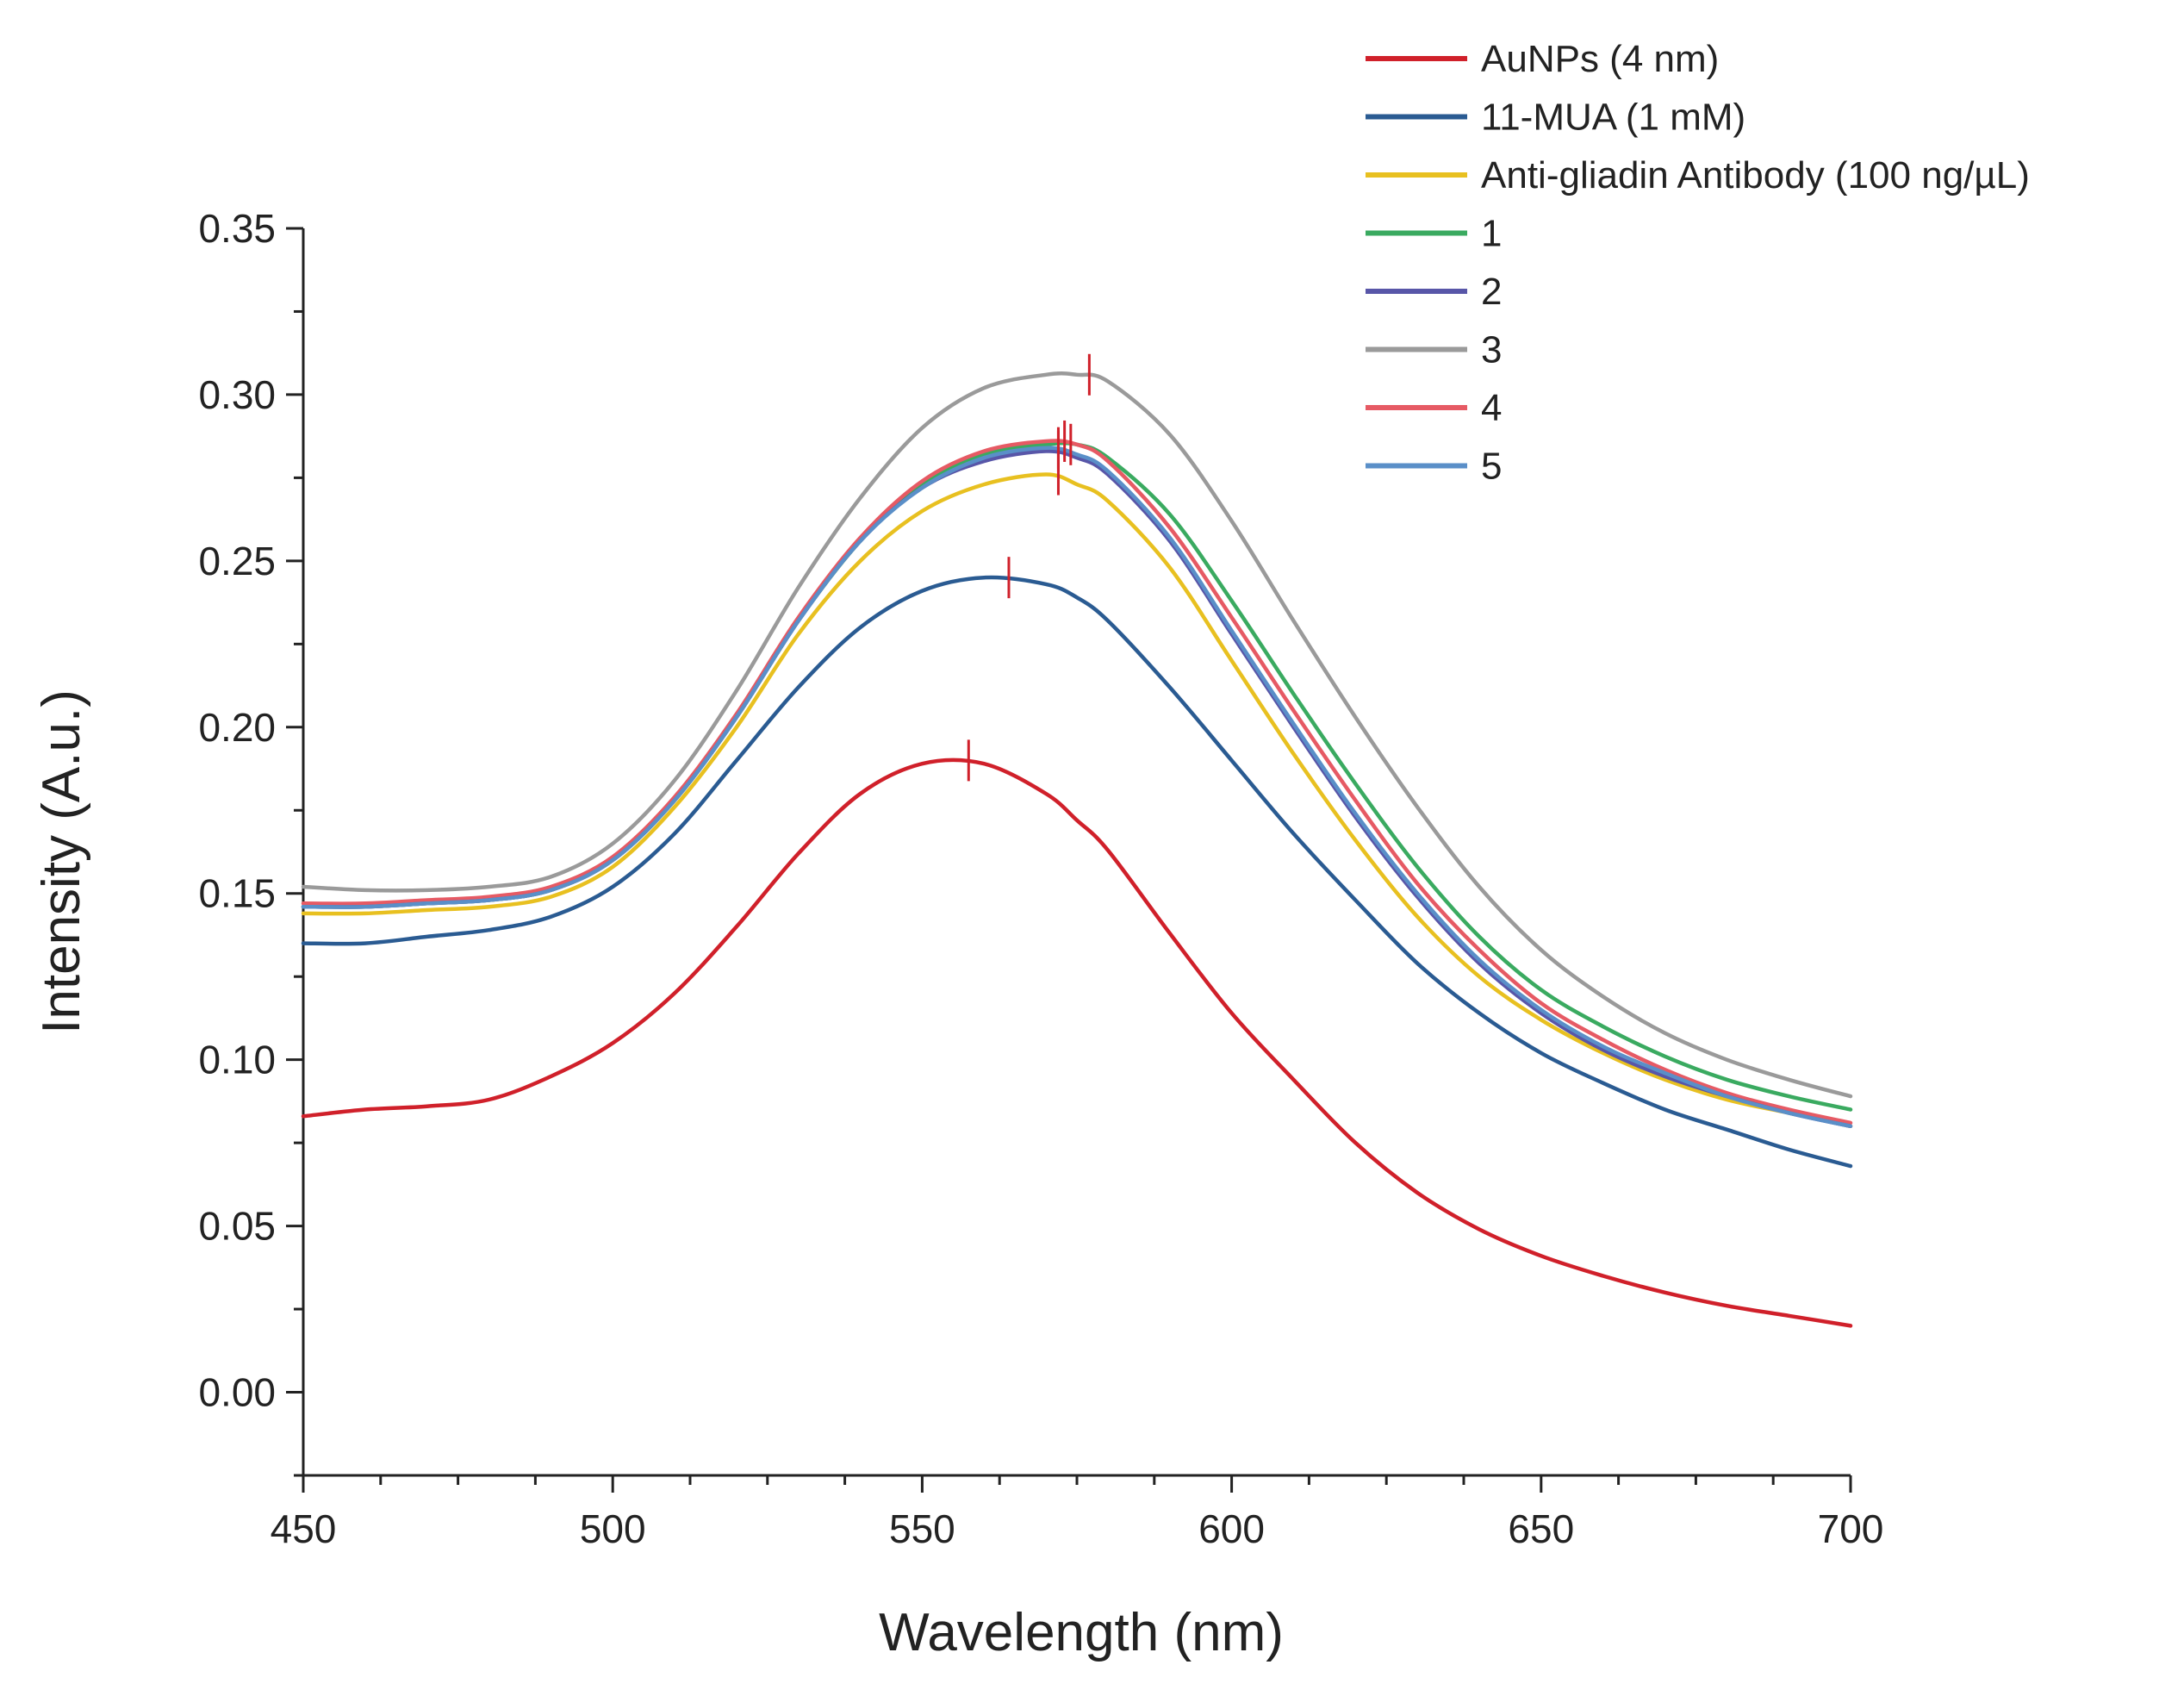  I want to click on legend-label: 11-MUA (1 mM), so click(1613, 118).